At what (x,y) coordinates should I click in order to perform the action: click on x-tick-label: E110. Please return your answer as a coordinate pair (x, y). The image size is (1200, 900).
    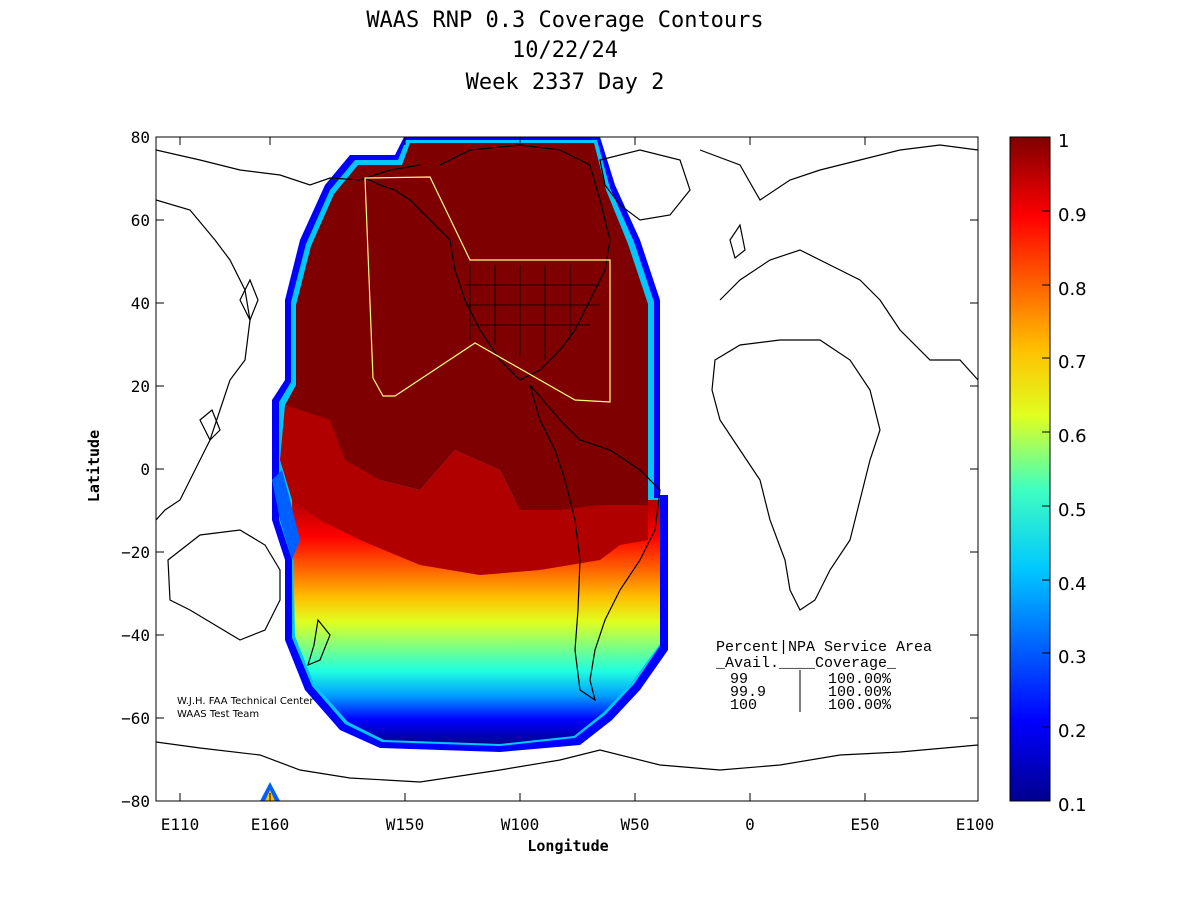
    Looking at the image, I should click on (180, 824).